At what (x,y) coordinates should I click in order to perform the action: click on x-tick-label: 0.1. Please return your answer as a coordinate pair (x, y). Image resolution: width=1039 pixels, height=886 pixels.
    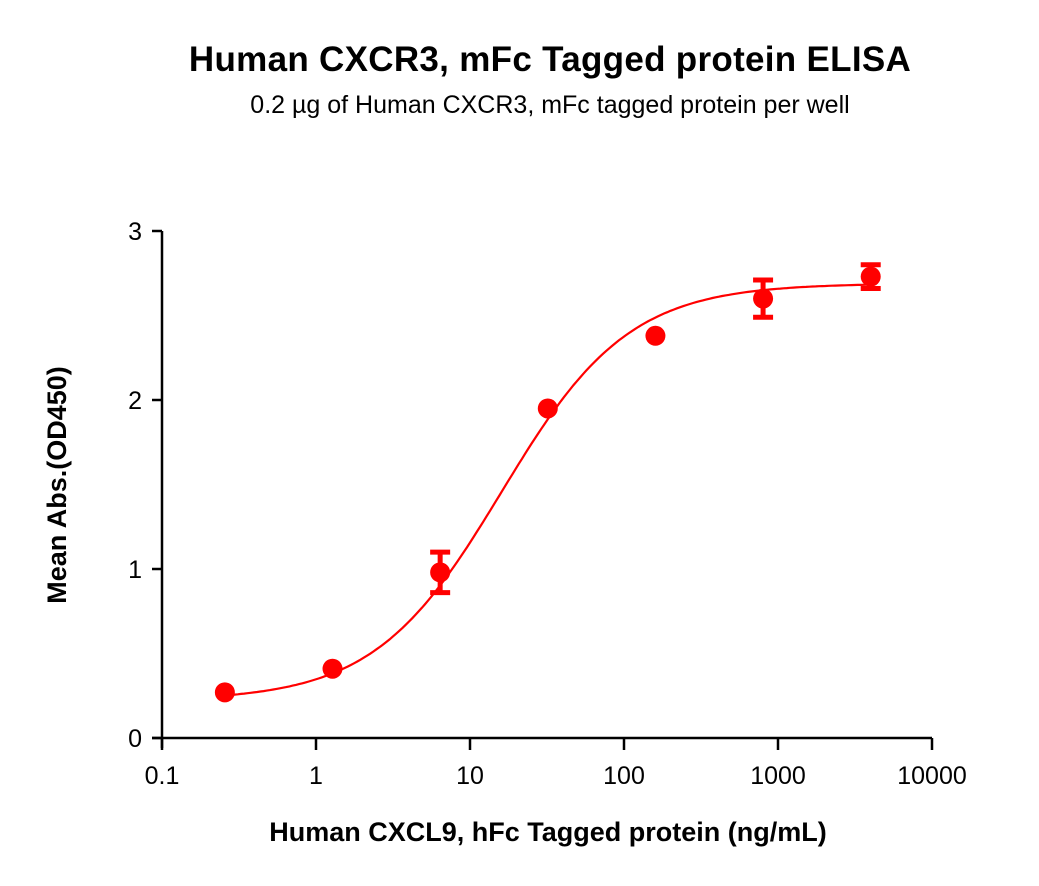
    Looking at the image, I should click on (162, 776).